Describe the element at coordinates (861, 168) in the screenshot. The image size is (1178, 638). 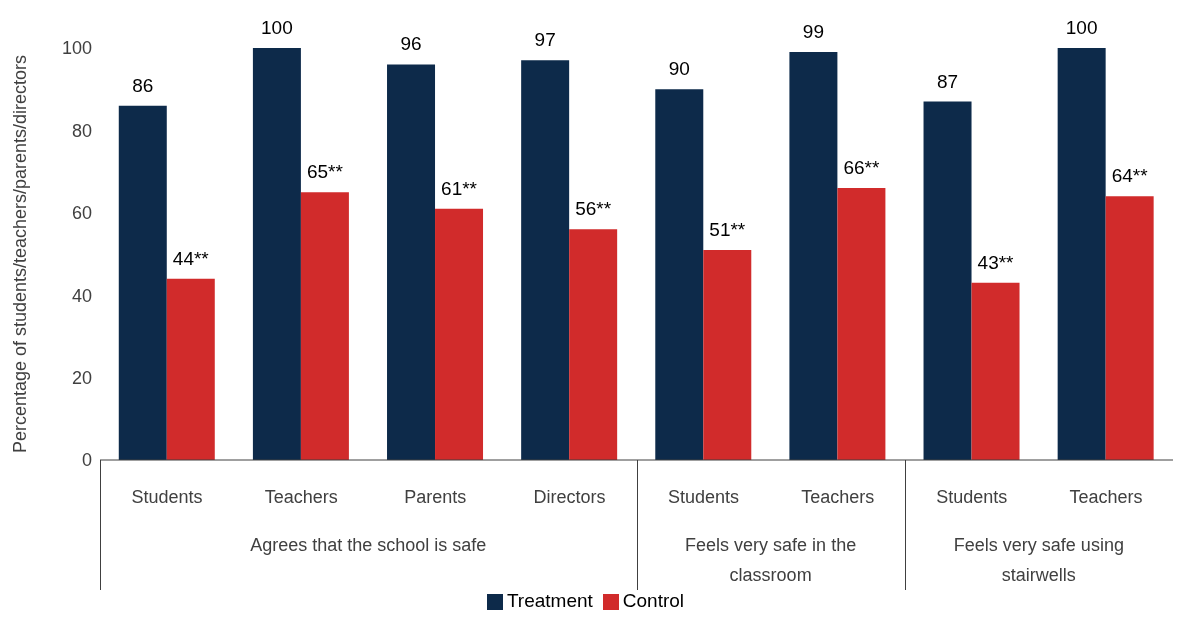
I see `data-label: 66**` at that location.